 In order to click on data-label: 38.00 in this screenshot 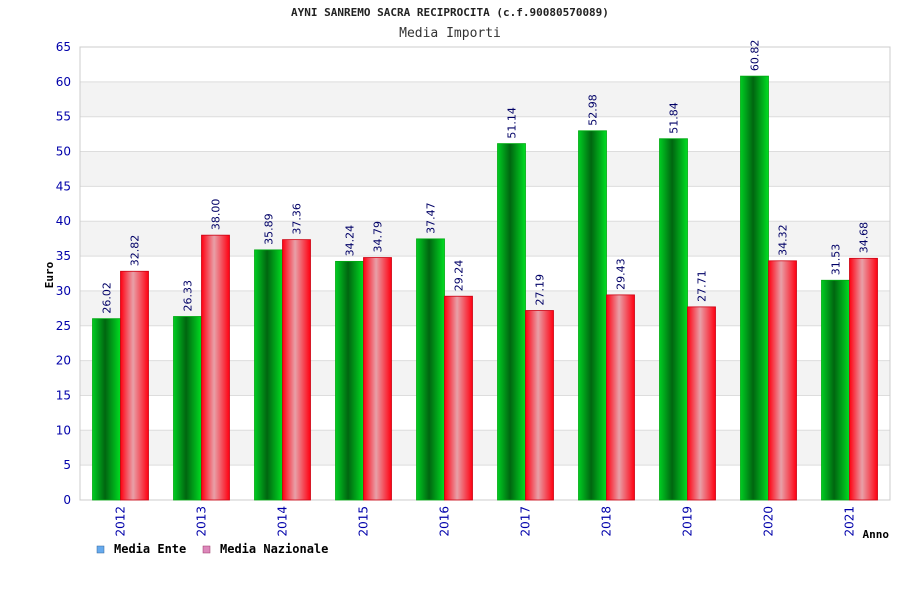, I will do `click(216, 215)`.